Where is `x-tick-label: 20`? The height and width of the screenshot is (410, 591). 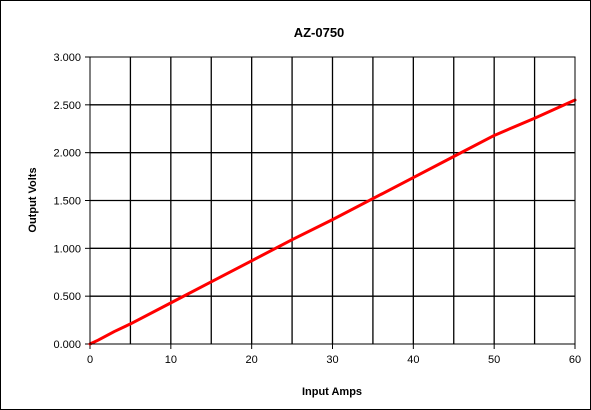 x-tick-label: 20 is located at coordinates (252, 360).